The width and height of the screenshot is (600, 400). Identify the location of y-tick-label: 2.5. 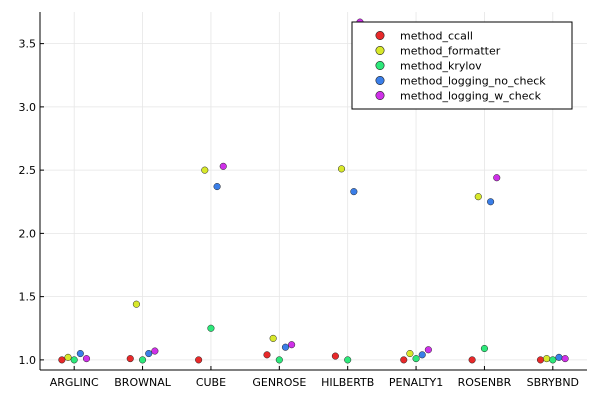
(28, 170).